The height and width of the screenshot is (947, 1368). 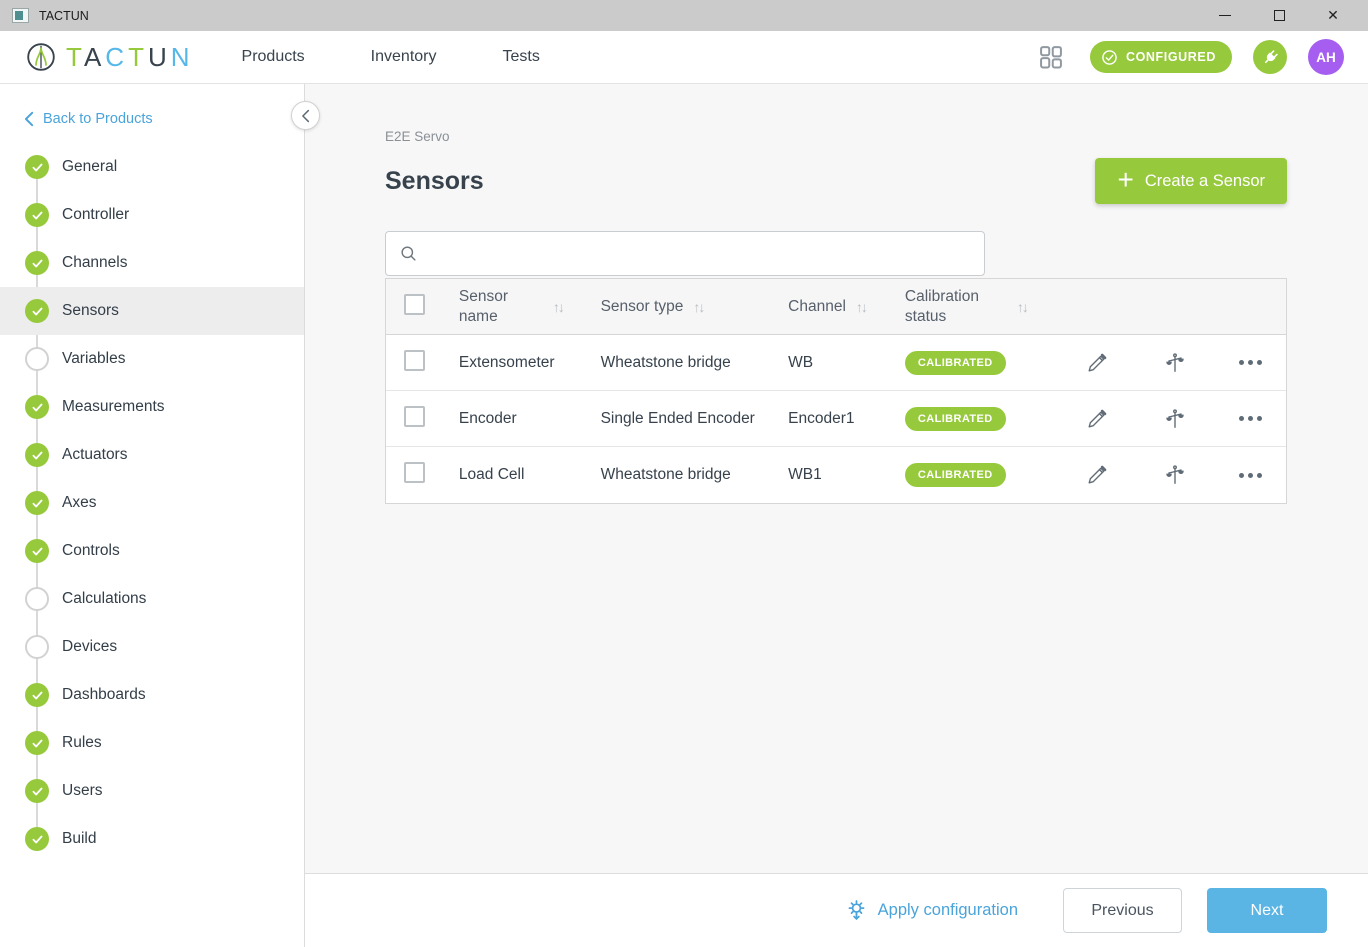 What do you see at coordinates (805, 474) in the screenshot?
I see `cell-channel: WB1` at bounding box center [805, 474].